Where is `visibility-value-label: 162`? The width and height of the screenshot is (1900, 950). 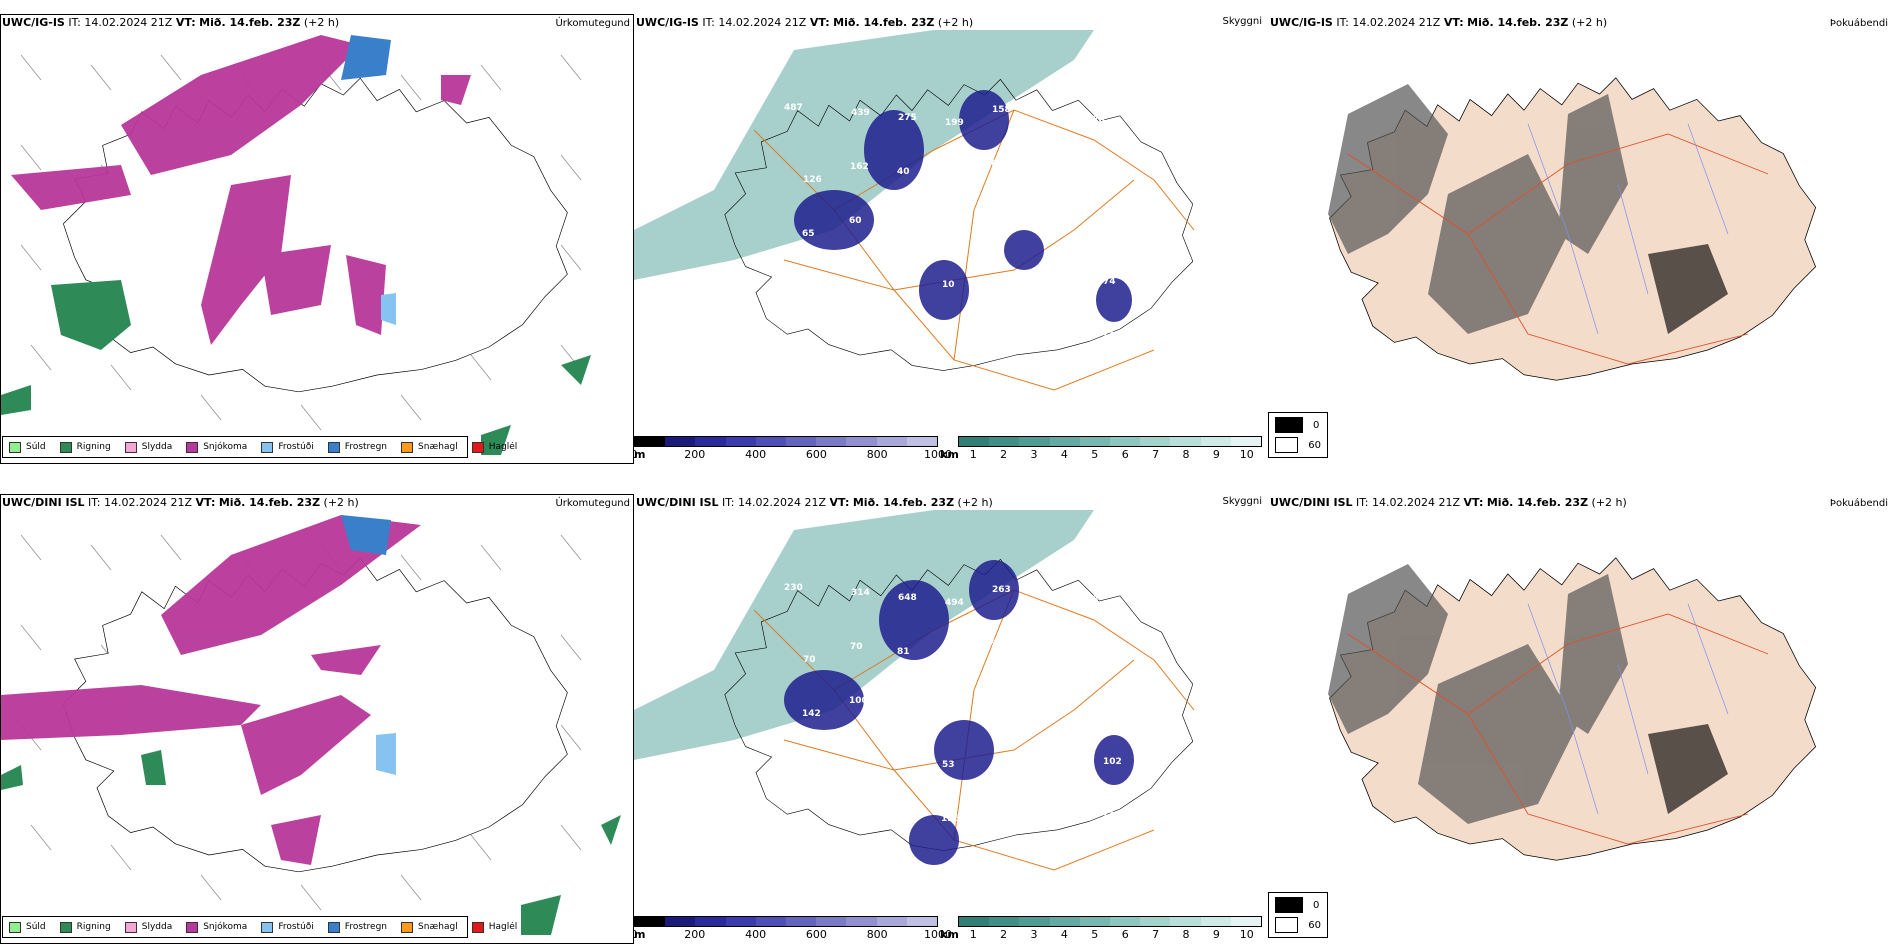
visibility-value-label: 162 is located at coordinates (859, 167).